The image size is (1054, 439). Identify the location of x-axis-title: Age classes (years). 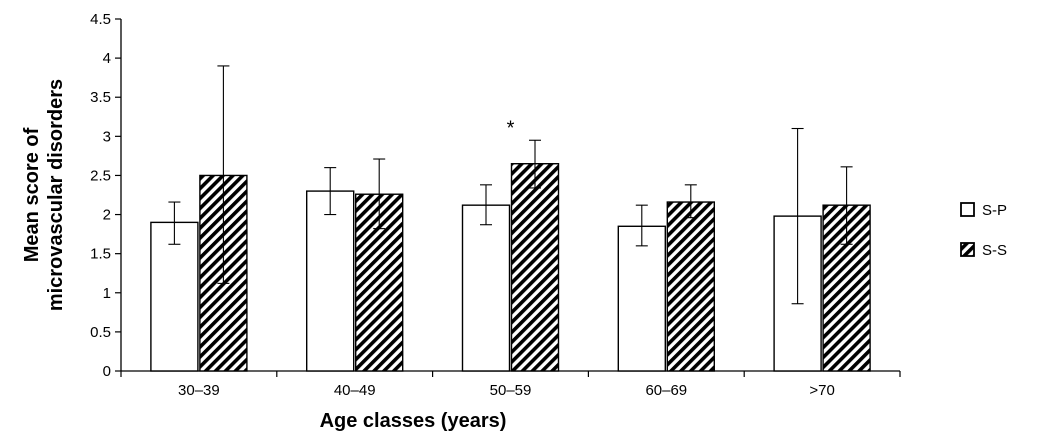
(413, 421).